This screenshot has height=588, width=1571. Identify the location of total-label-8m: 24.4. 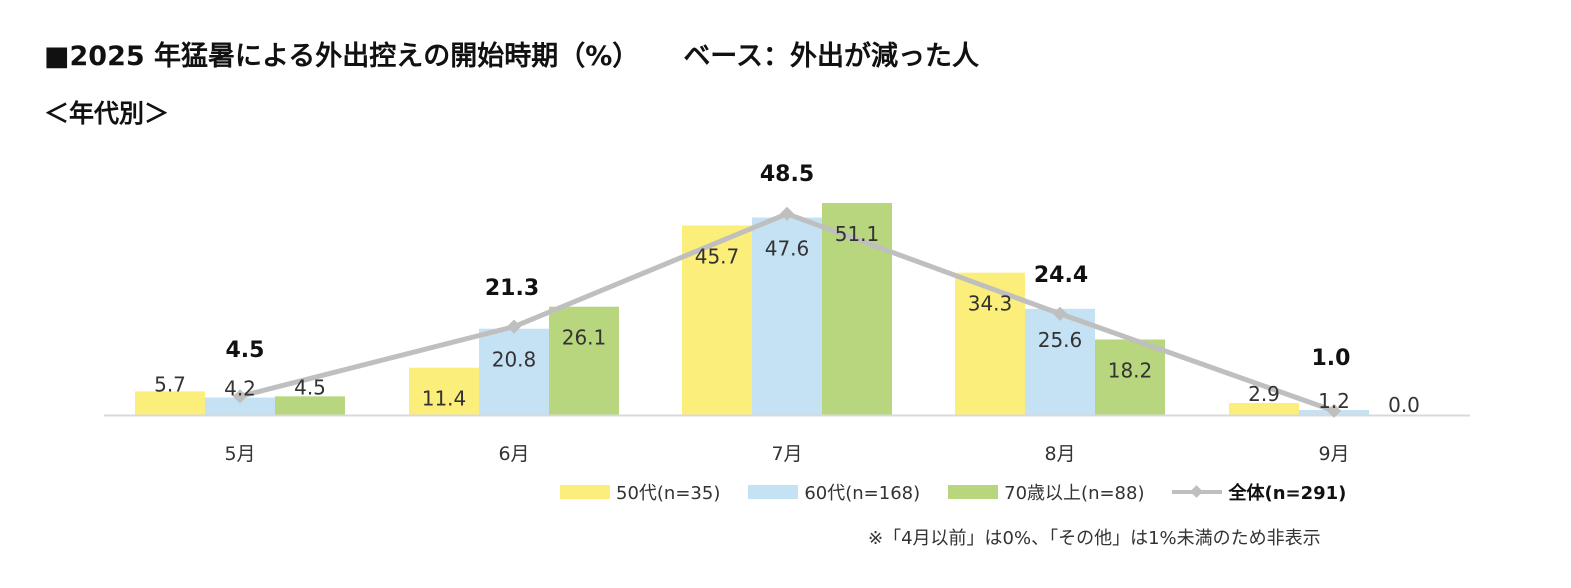
(1061, 275).